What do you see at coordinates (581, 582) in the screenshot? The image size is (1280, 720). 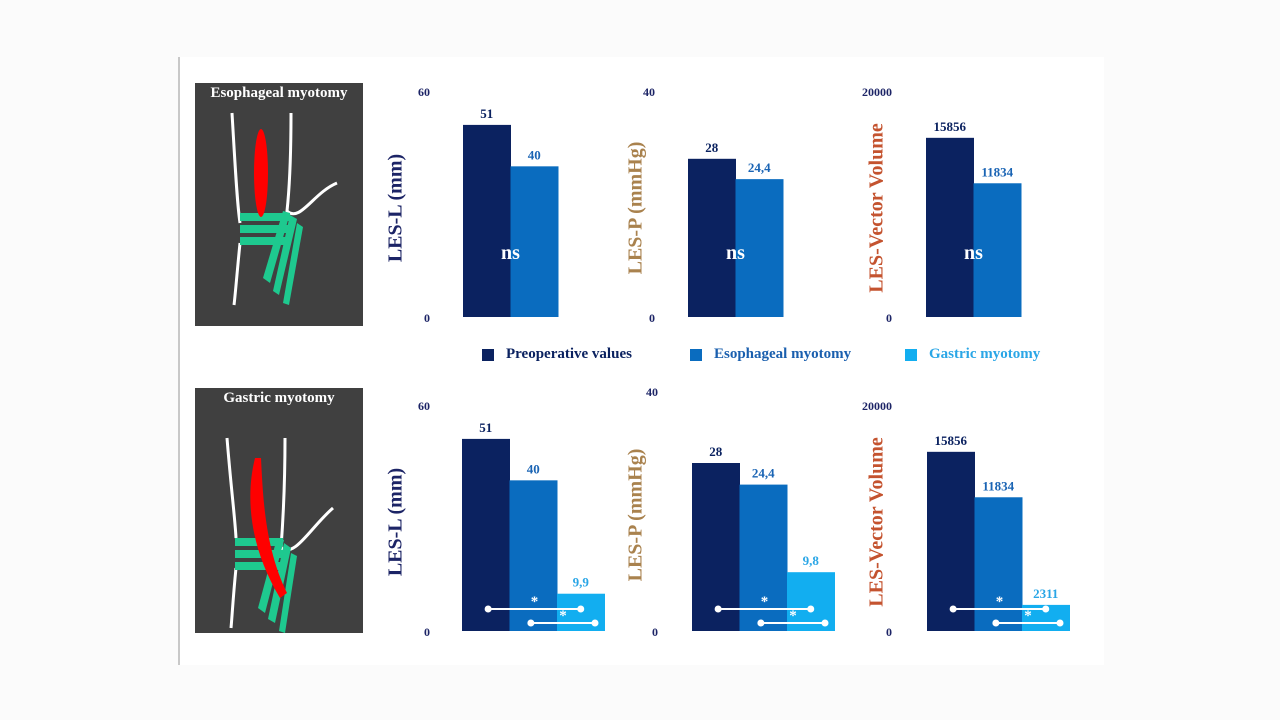 I see `data-label: 9,9` at bounding box center [581, 582].